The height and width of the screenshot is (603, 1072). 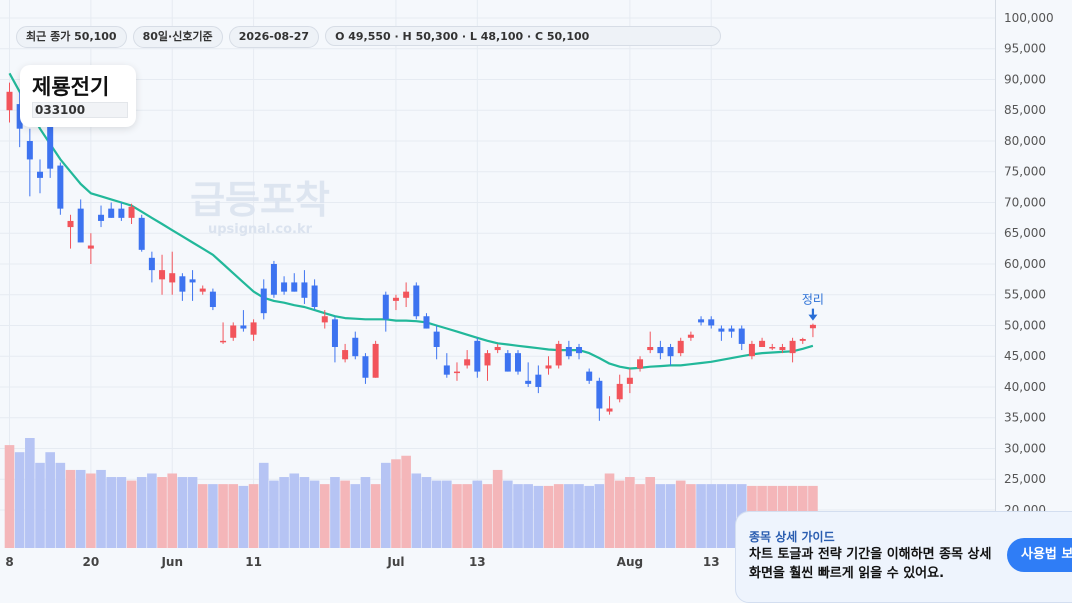 What do you see at coordinates (1039, 555) in the screenshot?
I see `usage-guide-button: 사용법 보기` at bounding box center [1039, 555].